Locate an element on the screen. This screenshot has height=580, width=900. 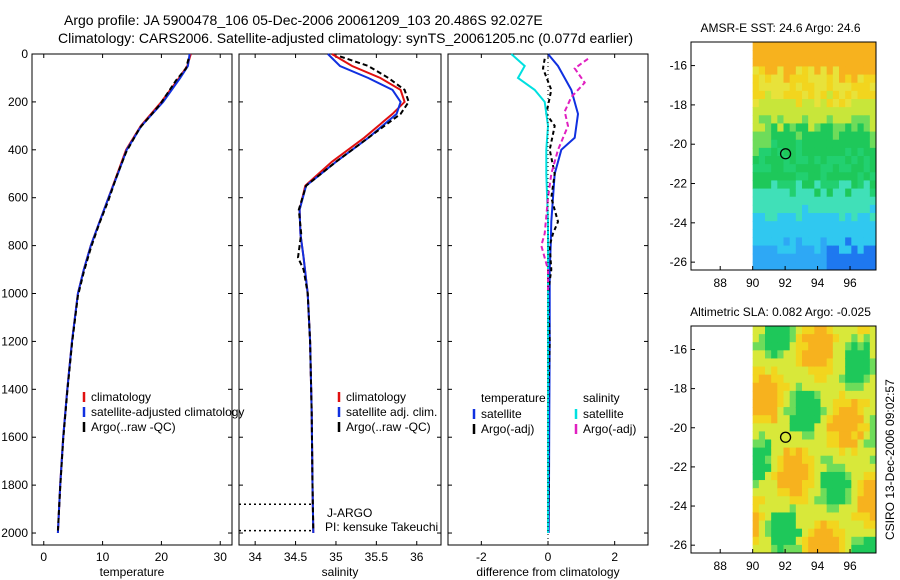
salinity-xtick-label: 35.5 is located at coordinates (377, 557).